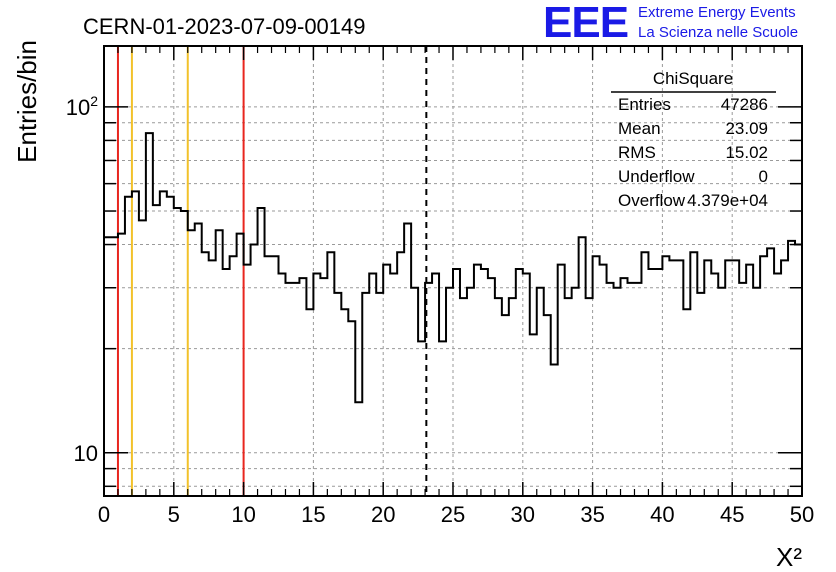 The image size is (836, 572). I want to click on x-tick-label: 45, so click(732, 514).